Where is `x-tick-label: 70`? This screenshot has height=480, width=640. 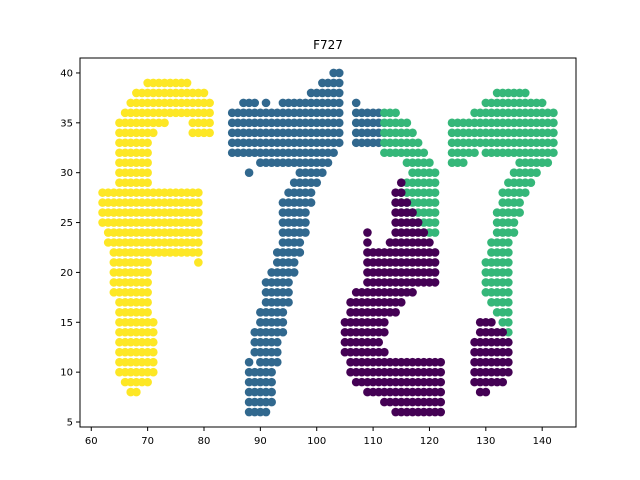 x-tick-label: 70 is located at coordinates (147, 441).